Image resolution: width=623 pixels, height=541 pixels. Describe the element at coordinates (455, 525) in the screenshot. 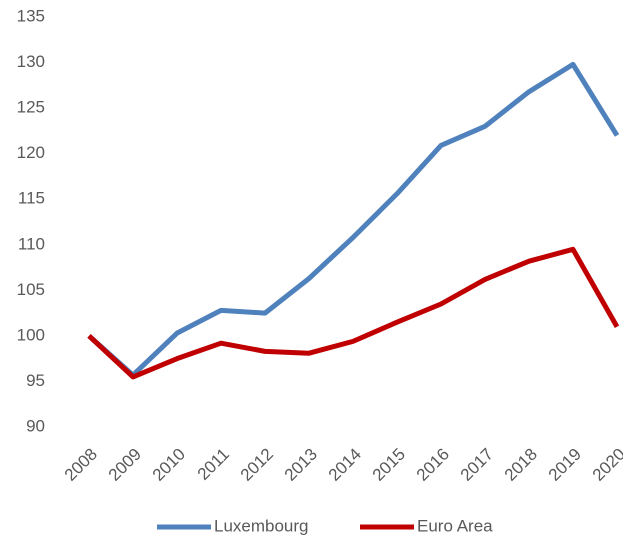

I see `legend-label: Euro Area` at that location.